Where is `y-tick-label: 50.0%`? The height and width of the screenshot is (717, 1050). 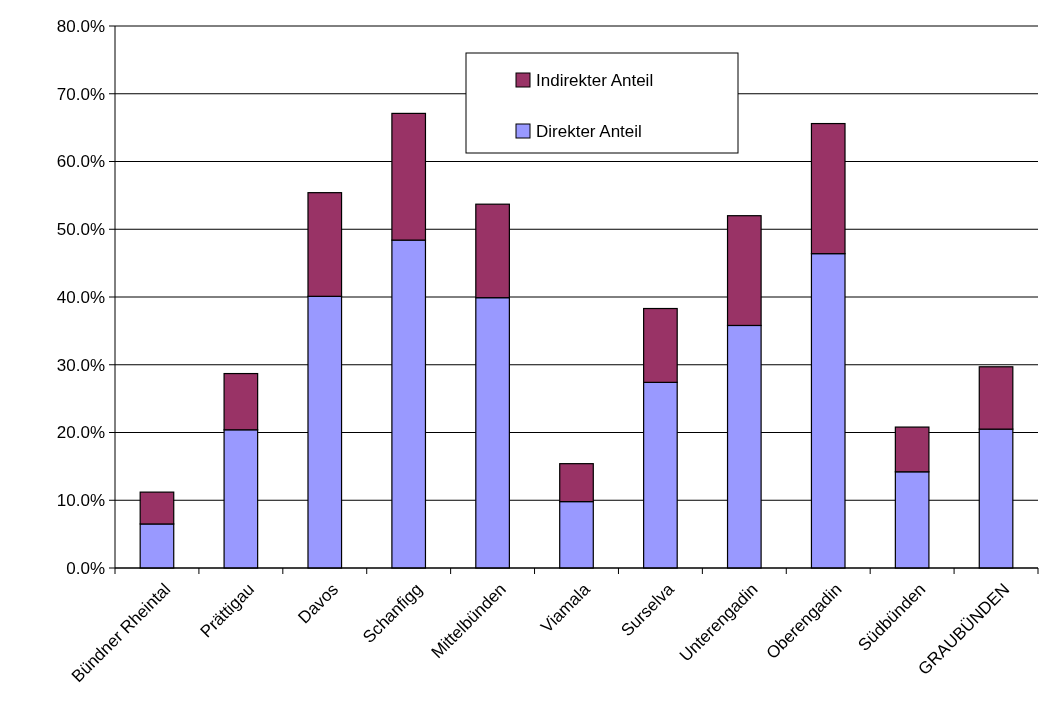
y-tick-label: 50.0% is located at coordinates (80, 230).